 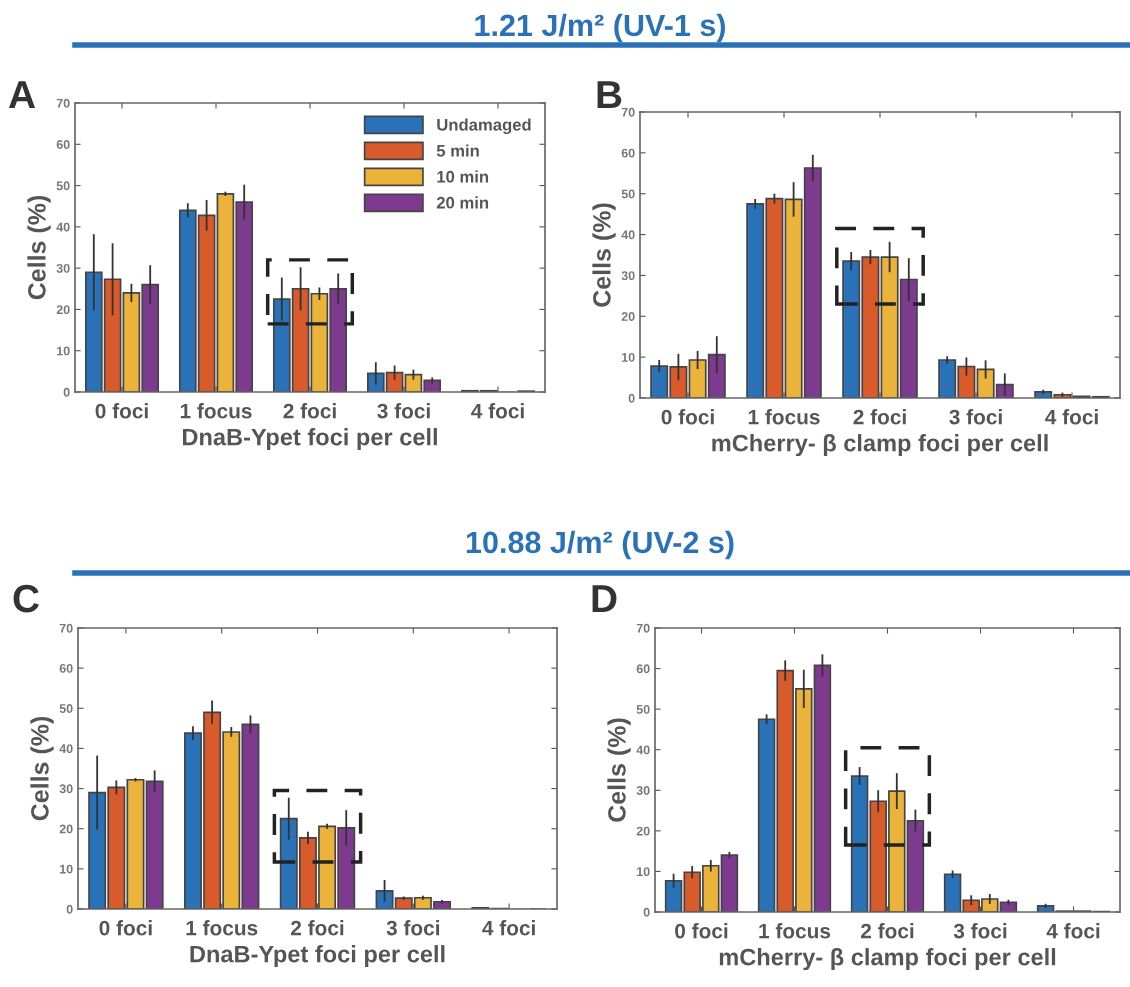 I want to click on text: A, so click(x=22, y=94).